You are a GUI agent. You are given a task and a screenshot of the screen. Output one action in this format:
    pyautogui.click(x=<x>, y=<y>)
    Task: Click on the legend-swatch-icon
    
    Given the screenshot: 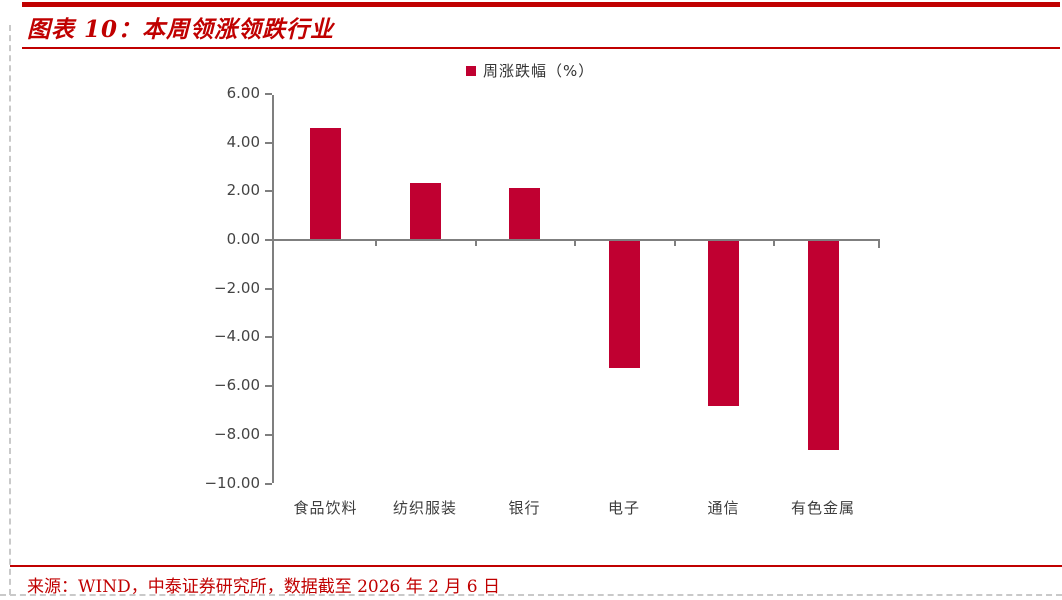 What is the action you would take?
    pyautogui.click(x=471, y=70)
    